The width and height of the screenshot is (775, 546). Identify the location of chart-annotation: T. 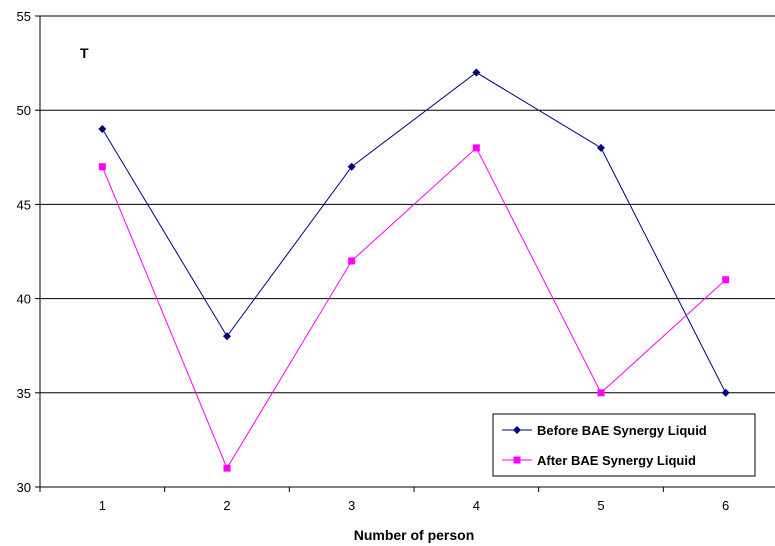
(84, 53).